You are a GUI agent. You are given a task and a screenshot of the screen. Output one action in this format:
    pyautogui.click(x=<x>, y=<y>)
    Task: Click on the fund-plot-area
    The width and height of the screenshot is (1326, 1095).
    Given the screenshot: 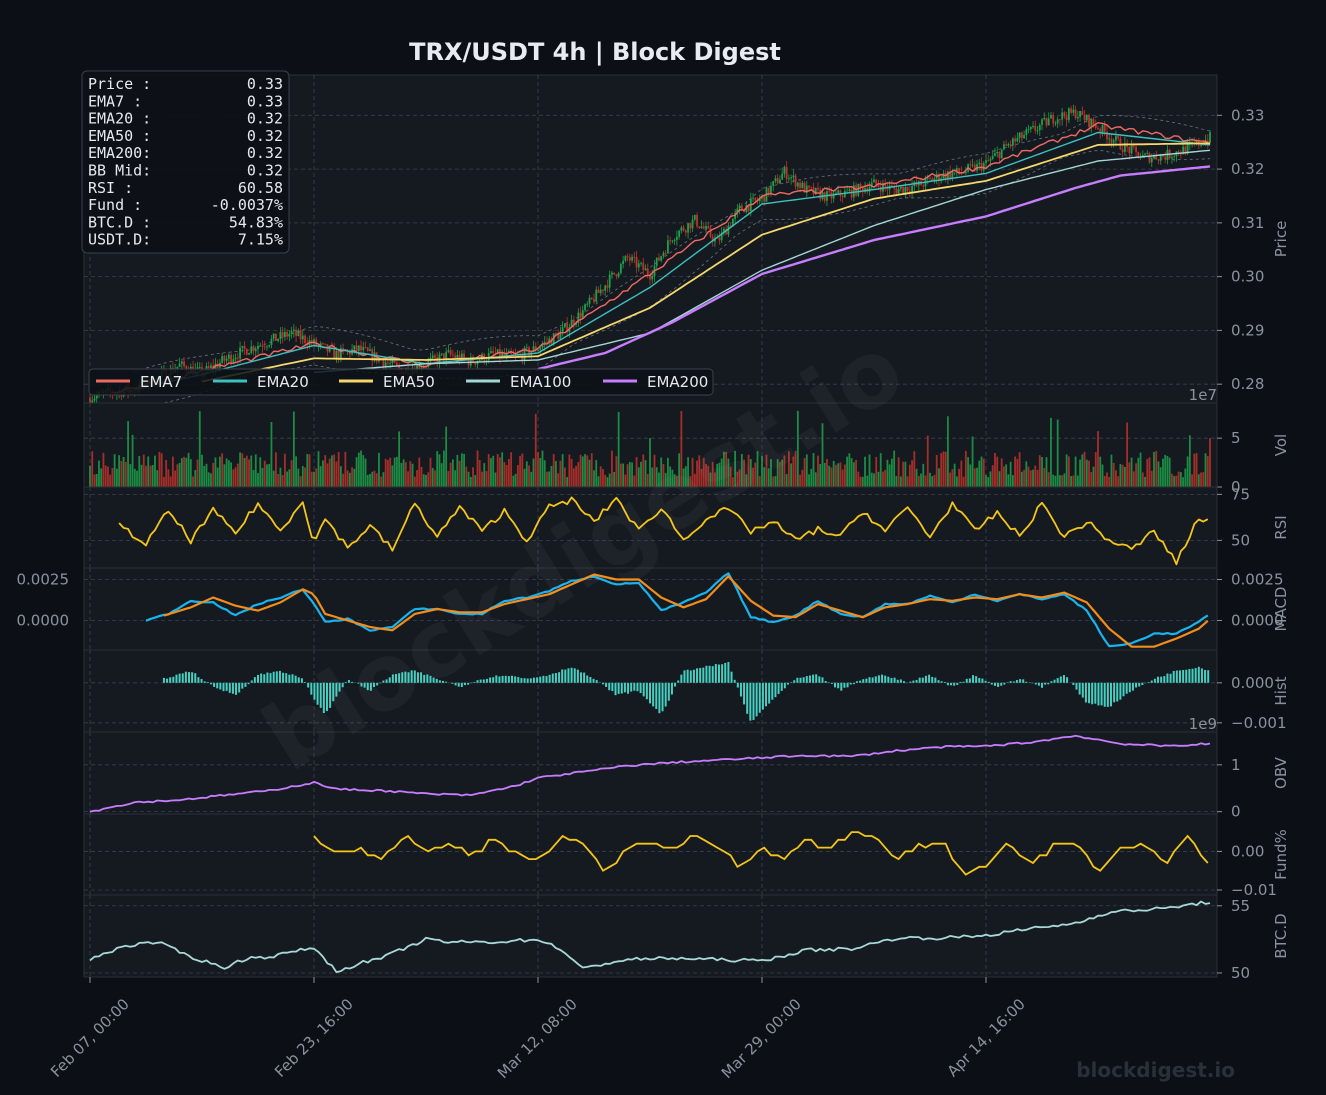 What is the action you would take?
    pyautogui.click(x=761, y=853)
    